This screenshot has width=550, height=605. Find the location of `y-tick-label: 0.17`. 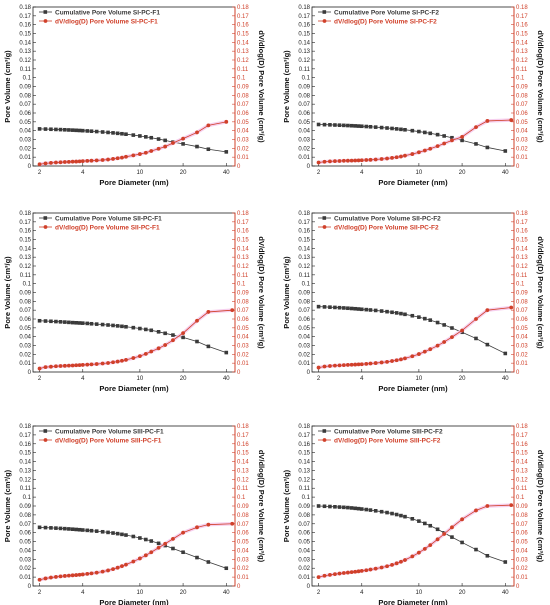

y-tick-label: 0.17 is located at coordinates (25, 223).